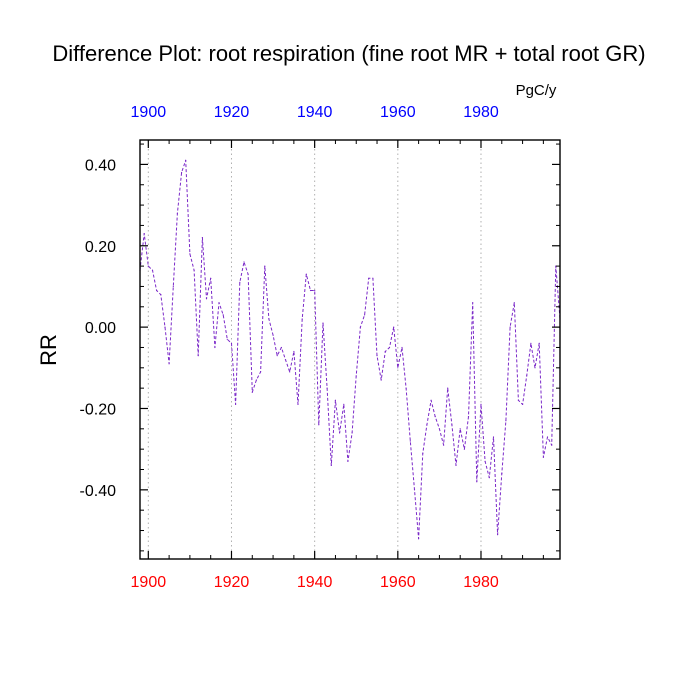 This screenshot has height=700, width=700. What do you see at coordinates (48, 350) in the screenshot?
I see `y-axis-label: RR` at bounding box center [48, 350].